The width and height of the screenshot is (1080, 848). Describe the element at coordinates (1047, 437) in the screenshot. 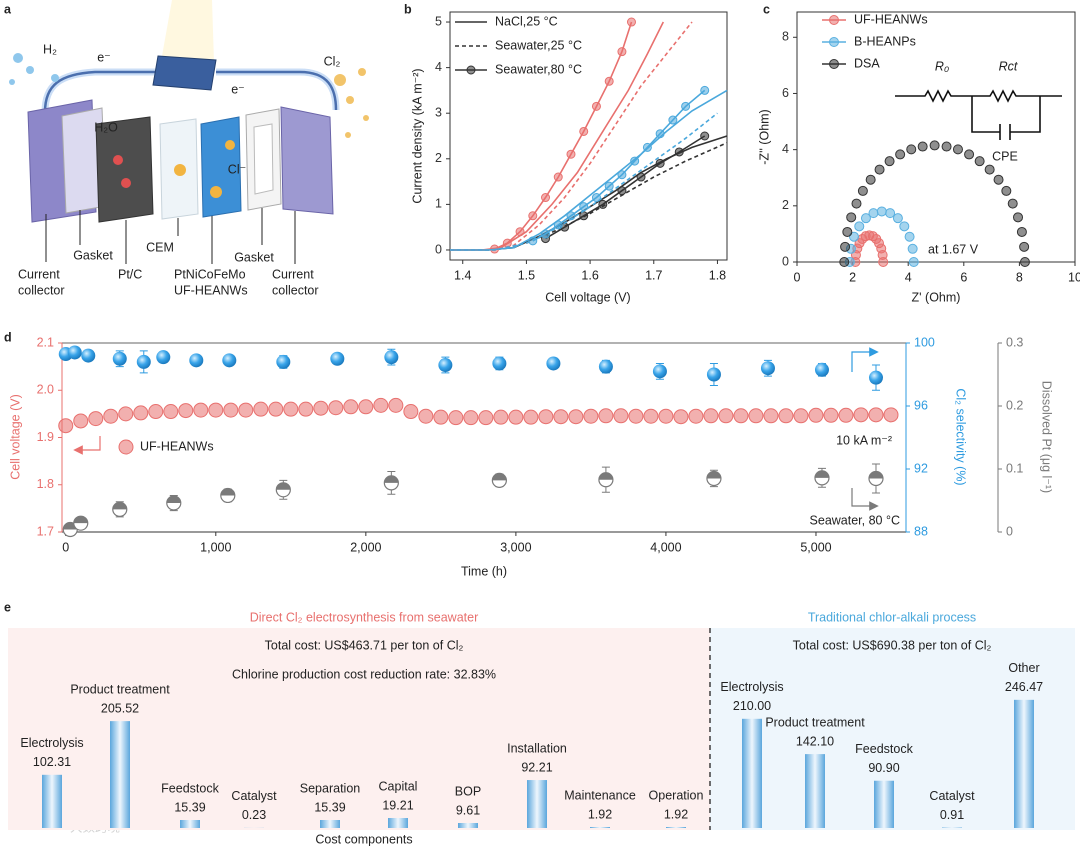

I see `y-axis-label: Dissolved Pt (μg l⁻¹)` at that location.